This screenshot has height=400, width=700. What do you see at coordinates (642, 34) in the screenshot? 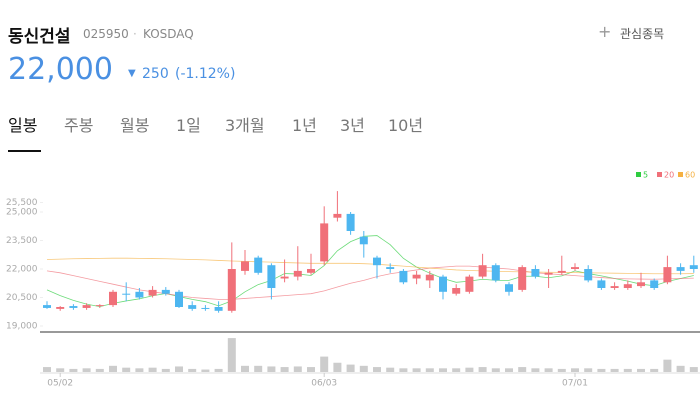
I see `watch-button: 관심종목` at bounding box center [642, 34].